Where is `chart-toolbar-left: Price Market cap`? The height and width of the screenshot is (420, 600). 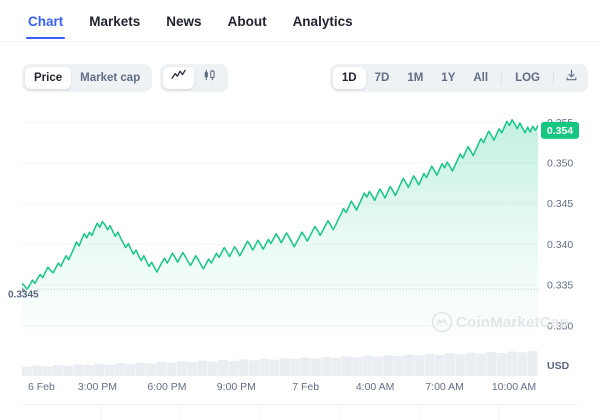
chart-toolbar-left: Price Market cap is located at coordinates (125, 78).